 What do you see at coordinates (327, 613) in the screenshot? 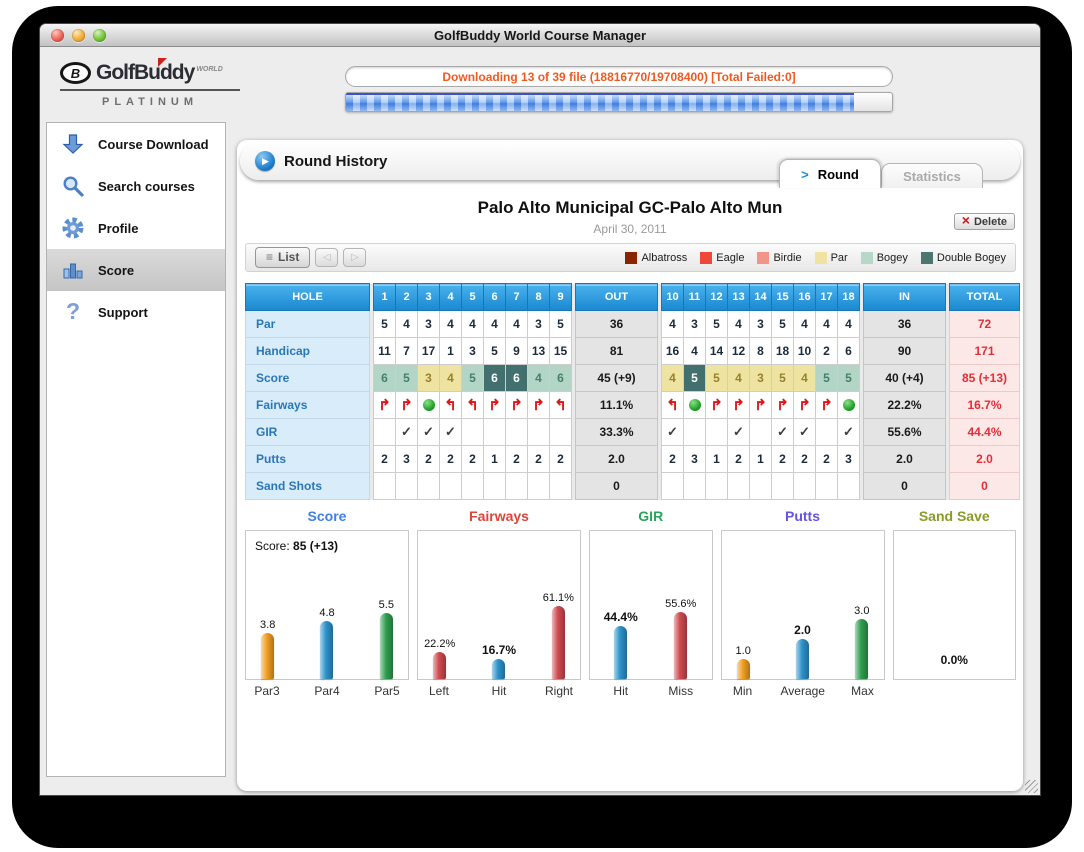
I see `bar-value-label: 4.8` at bounding box center [327, 613].